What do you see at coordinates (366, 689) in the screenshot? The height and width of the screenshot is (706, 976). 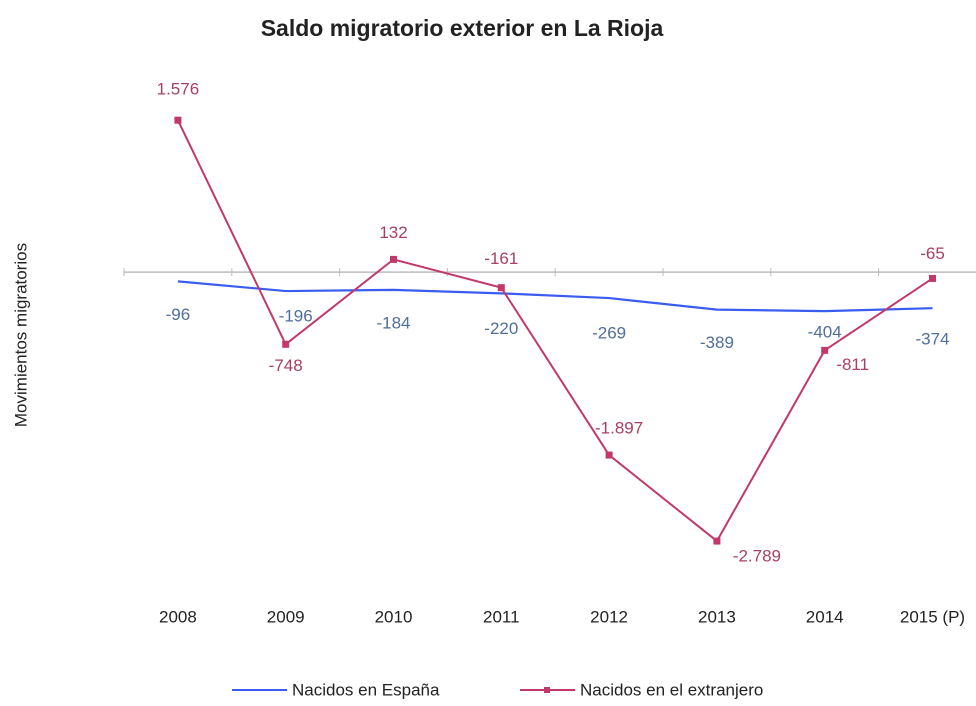 I see `legend-label: Nacidos en España` at bounding box center [366, 689].